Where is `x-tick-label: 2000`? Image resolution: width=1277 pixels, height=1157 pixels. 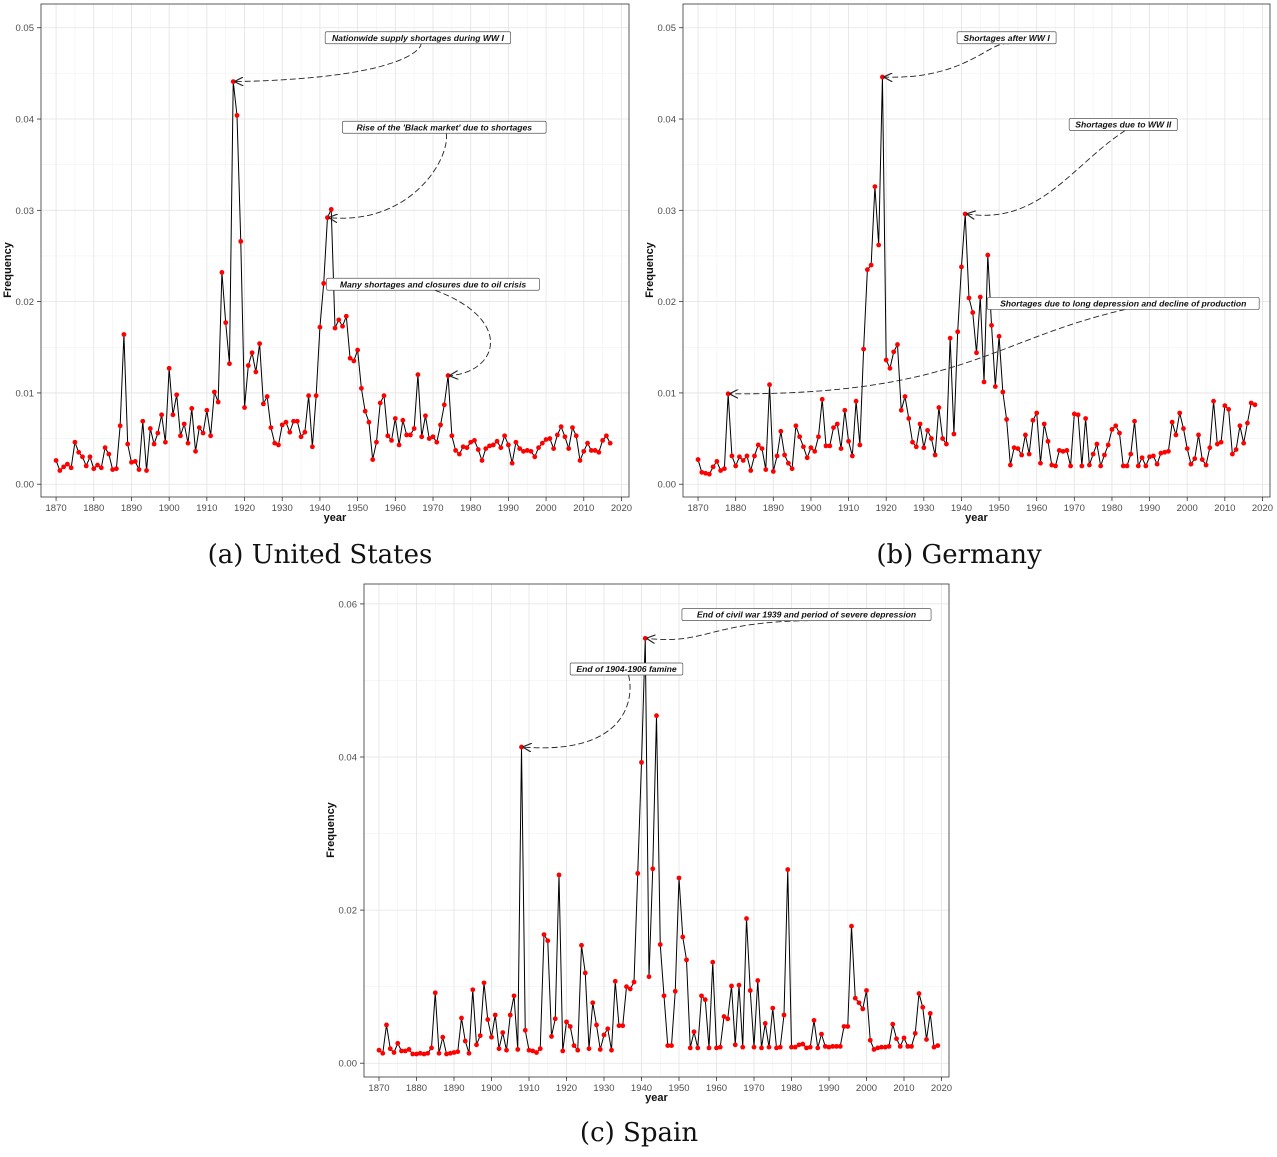
x-tick-label: 2000 is located at coordinates (866, 1088).